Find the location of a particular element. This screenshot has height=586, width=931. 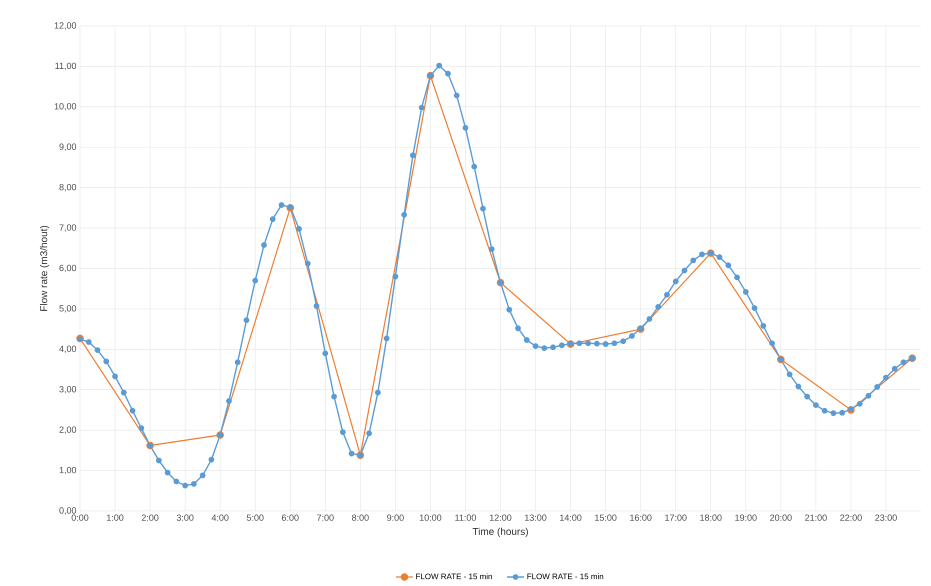

y-axis-title: Flow rate (m3/hout) is located at coordinates (45, 268).